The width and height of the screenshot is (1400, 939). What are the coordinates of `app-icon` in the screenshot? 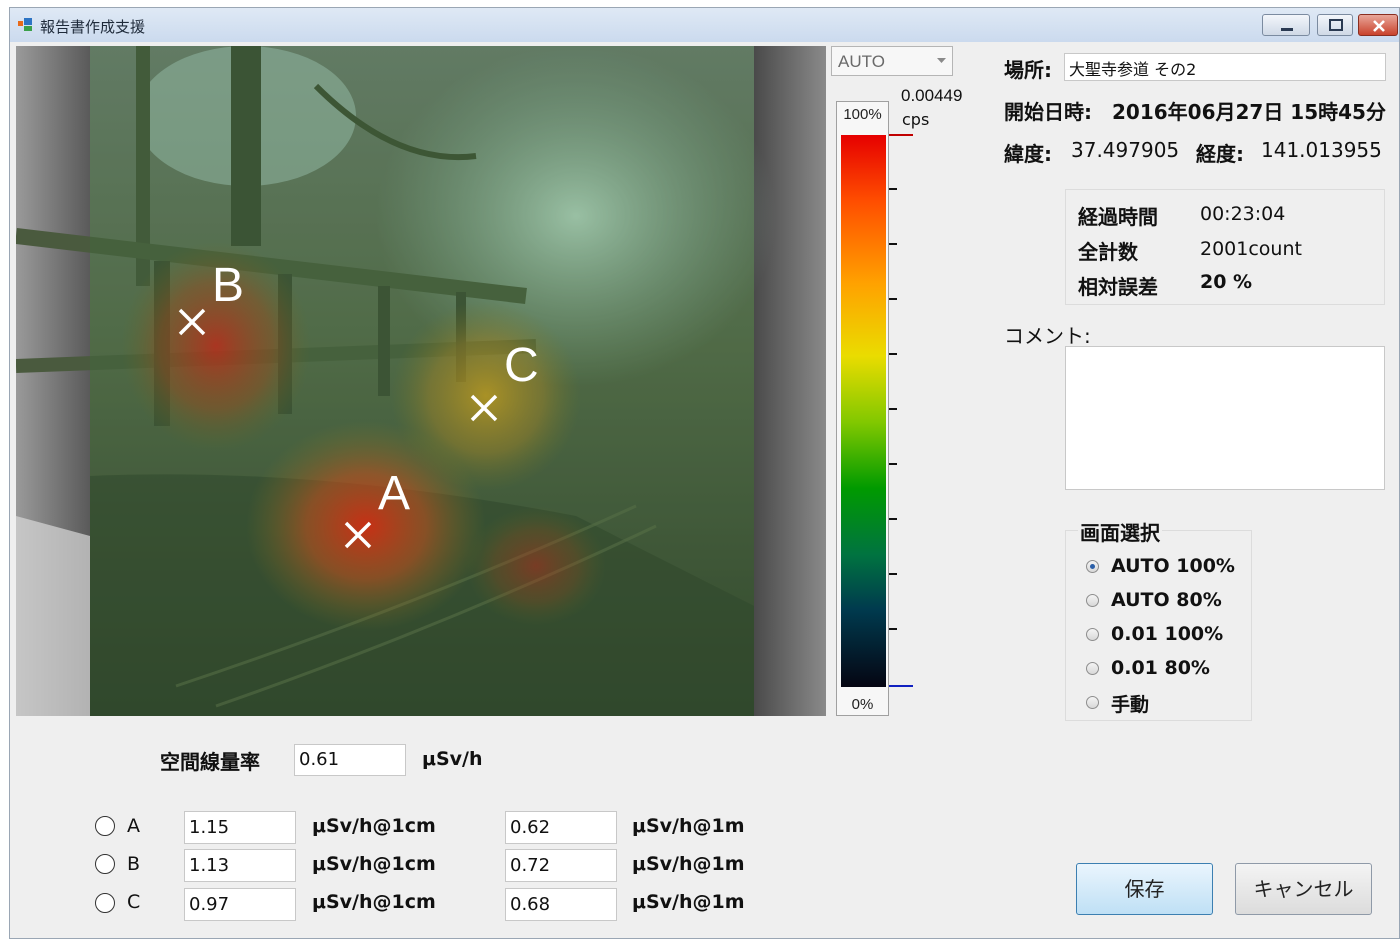 It's located at (25, 24).